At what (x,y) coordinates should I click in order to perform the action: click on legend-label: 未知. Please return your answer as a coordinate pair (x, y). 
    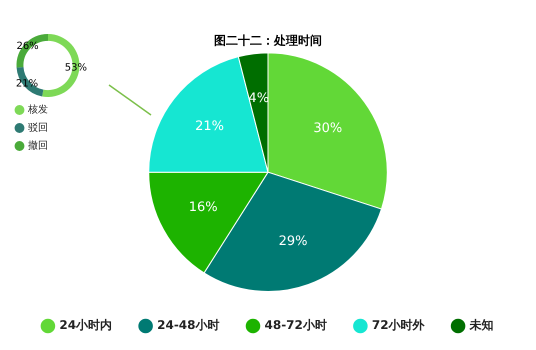
    Looking at the image, I should click on (481, 325).